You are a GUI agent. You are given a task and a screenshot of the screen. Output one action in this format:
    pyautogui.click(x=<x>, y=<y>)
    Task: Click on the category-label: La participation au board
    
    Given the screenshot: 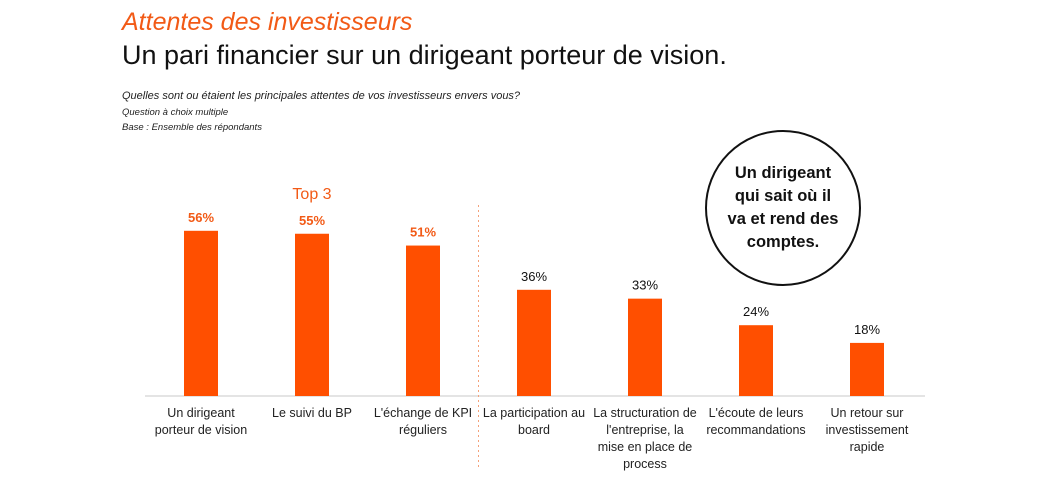 What is the action you would take?
    pyautogui.click(x=534, y=421)
    